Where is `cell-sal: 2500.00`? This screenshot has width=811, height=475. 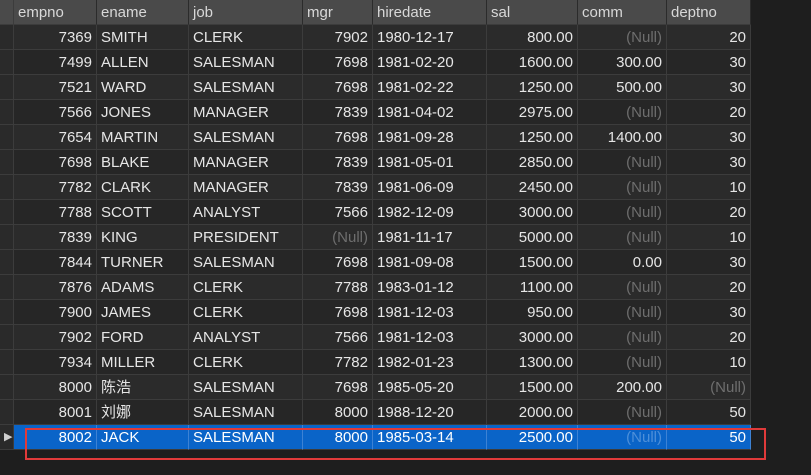
cell-sal: 2500.00 is located at coordinates (532, 437).